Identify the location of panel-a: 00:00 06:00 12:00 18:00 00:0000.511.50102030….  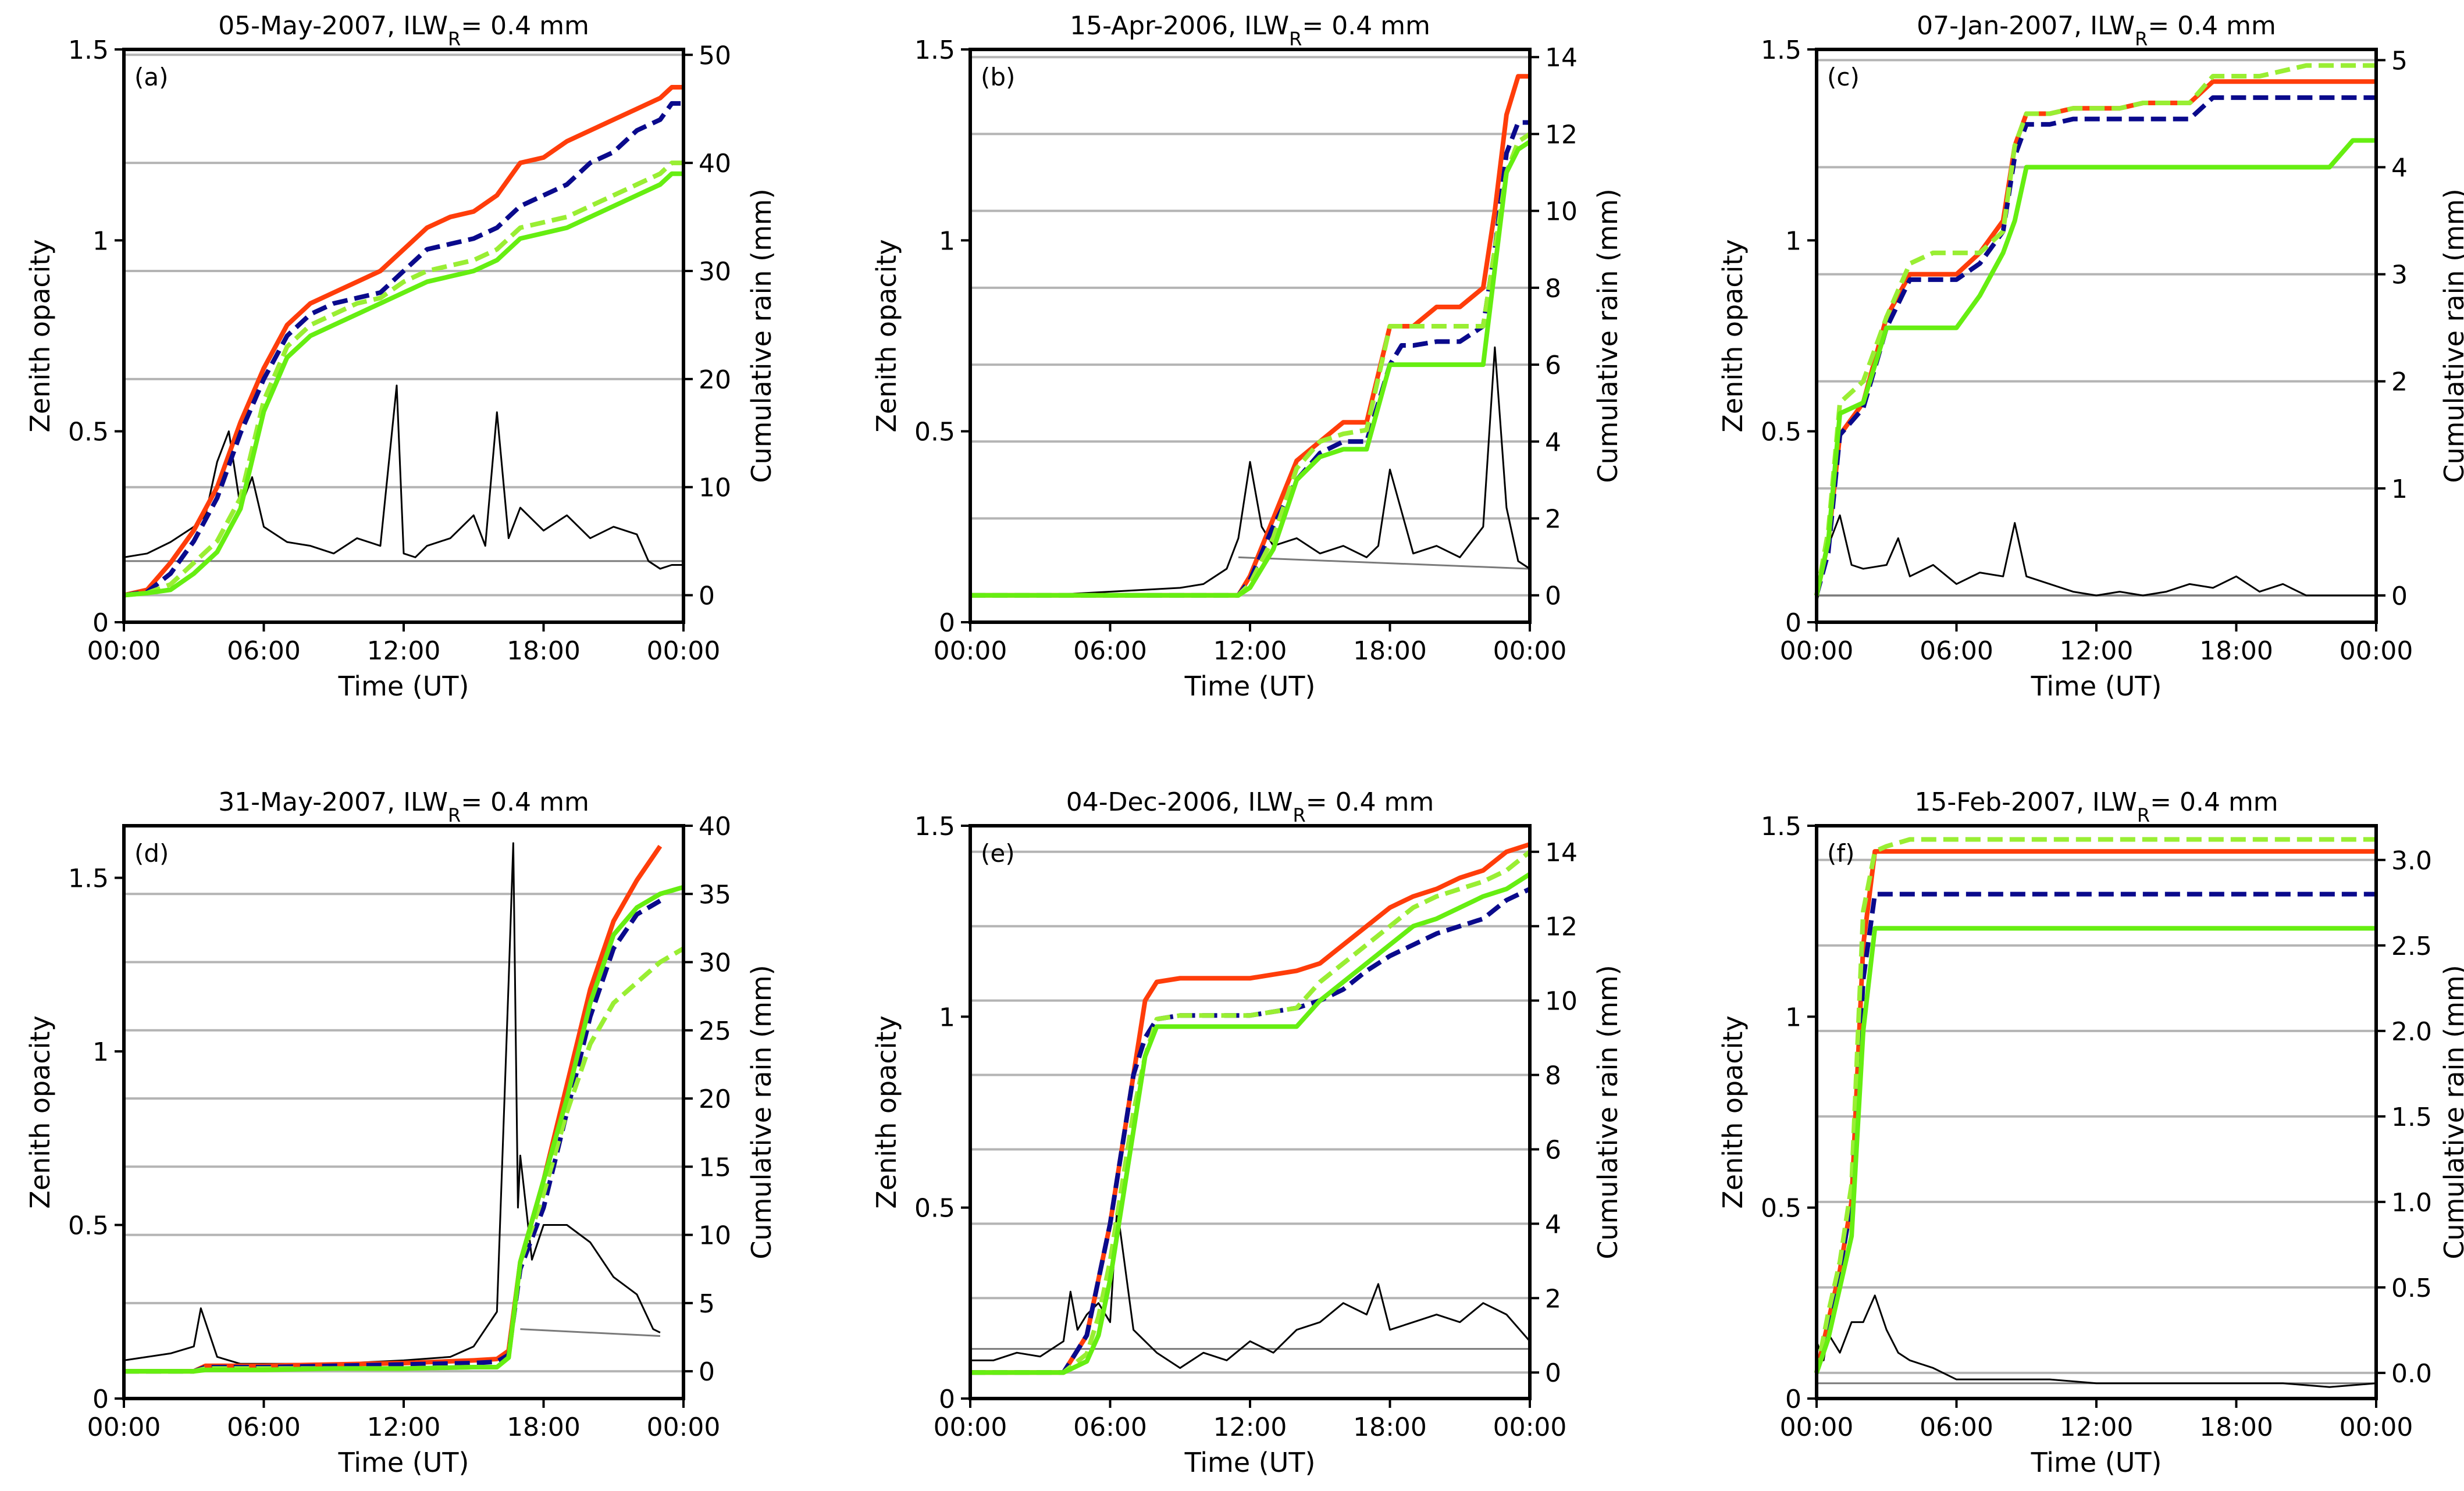
(400, 356).